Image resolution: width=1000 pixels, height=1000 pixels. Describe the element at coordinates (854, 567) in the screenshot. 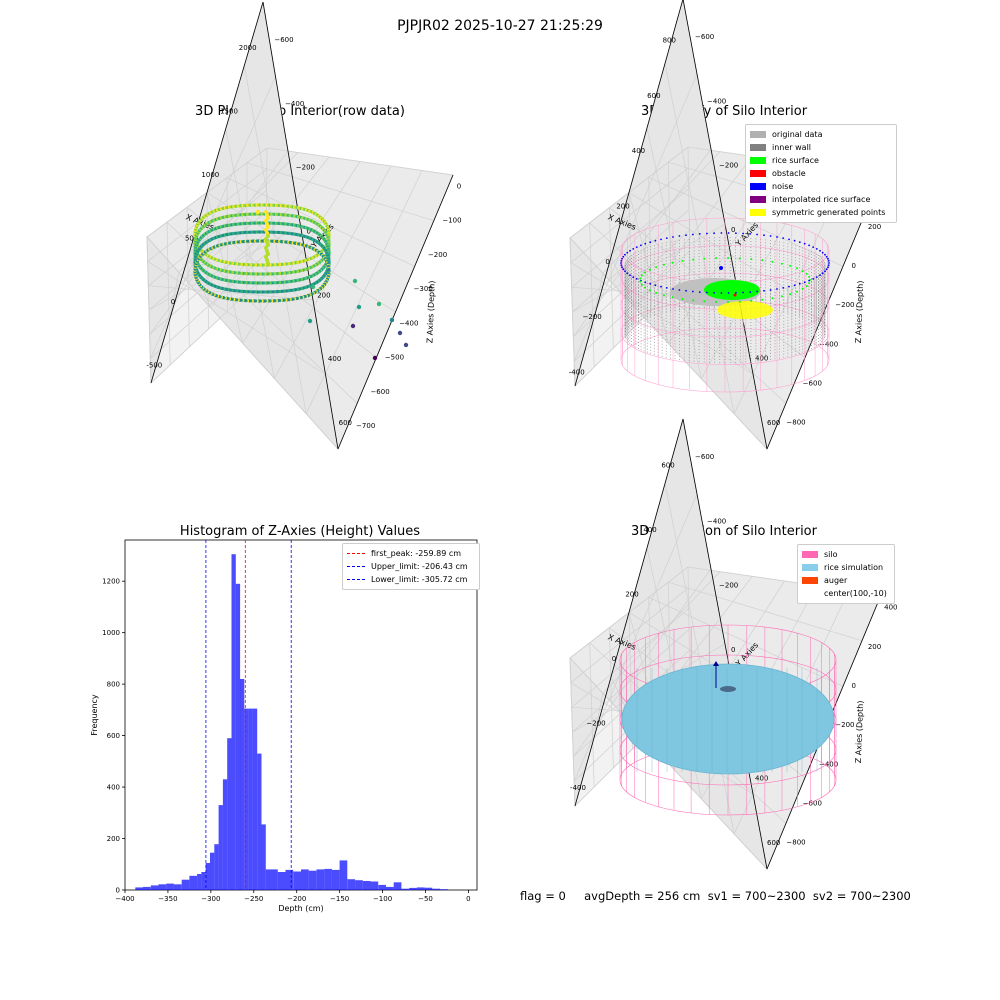

I see `legend-label: rice simulation` at that location.